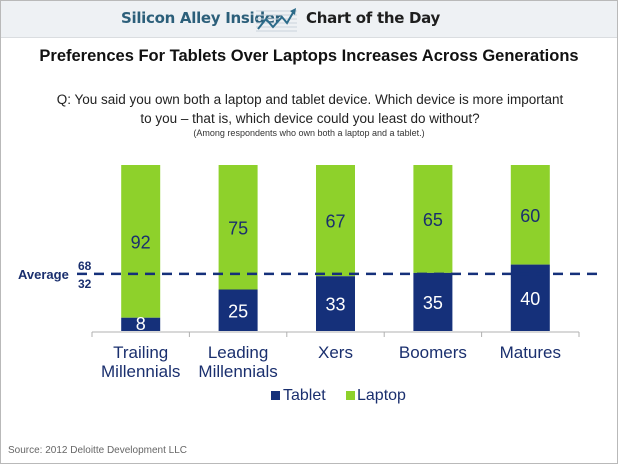 Image resolution: width=618 pixels, height=464 pixels. Describe the element at coordinates (97, 450) in the screenshot. I see `source-note: Source: 2012 Deloitte Development LLC` at that location.